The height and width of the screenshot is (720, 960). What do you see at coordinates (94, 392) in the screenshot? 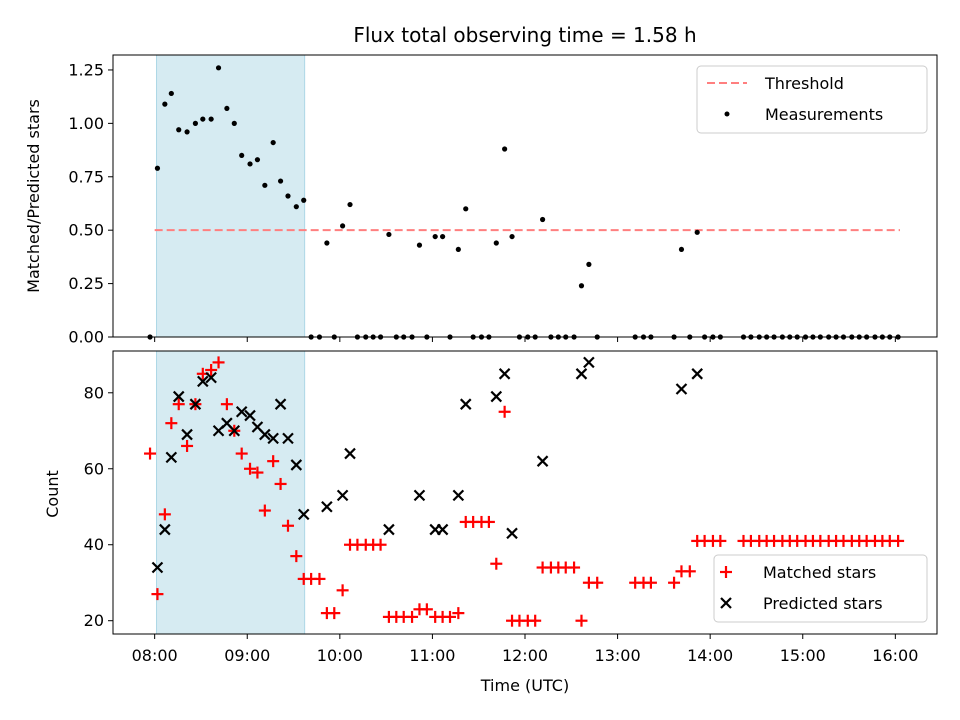
I see `y-tick-label: 80` at bounding box center [94, 392].